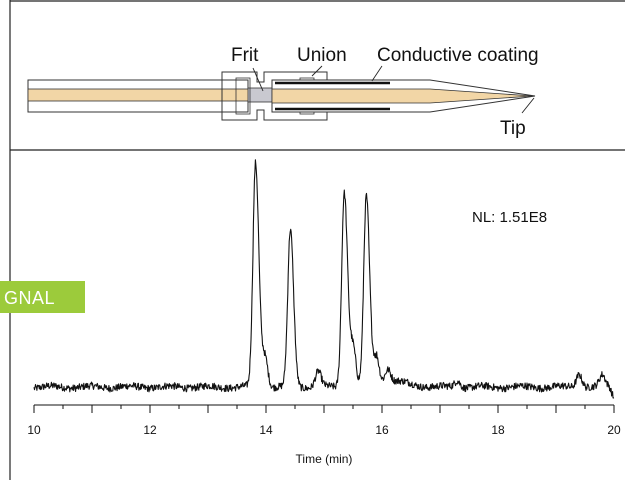 This screenshot has width=625, height=480. I want to click on leader-tip, so click(528, 105).